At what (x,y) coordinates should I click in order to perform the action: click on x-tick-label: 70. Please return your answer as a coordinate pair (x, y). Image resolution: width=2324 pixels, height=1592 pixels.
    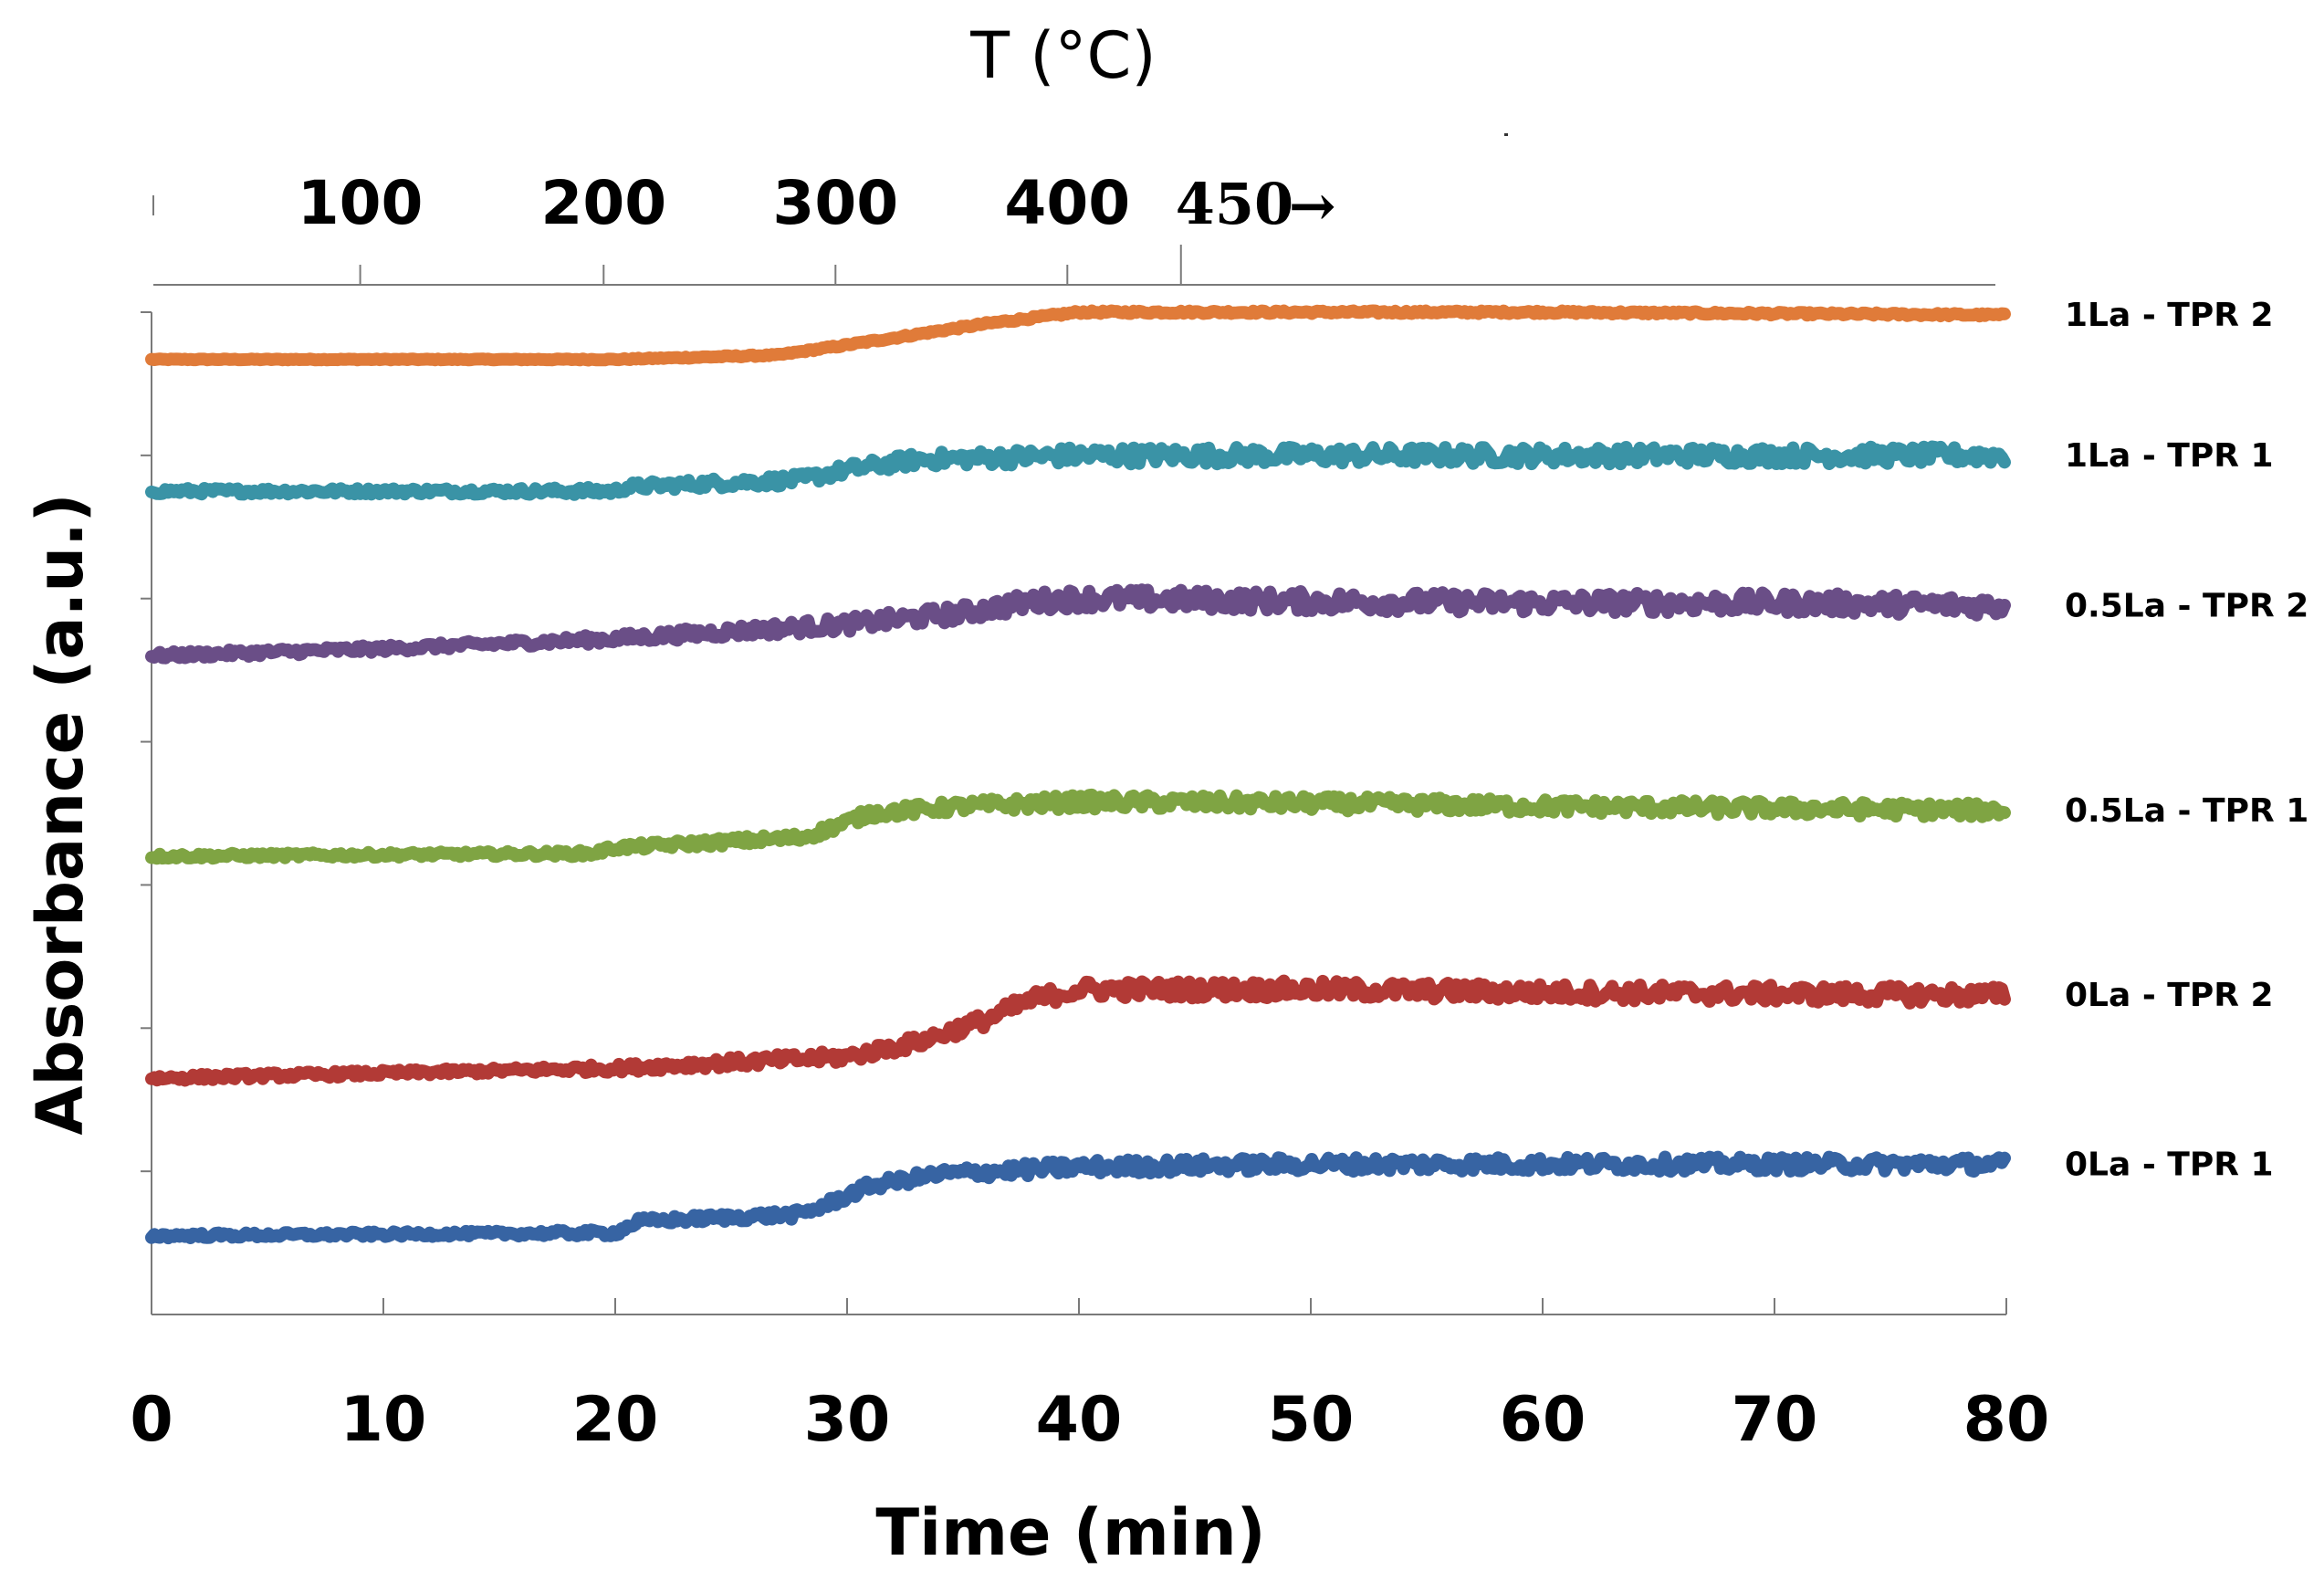
    Looking at the image, I should click on (1775, 1420).